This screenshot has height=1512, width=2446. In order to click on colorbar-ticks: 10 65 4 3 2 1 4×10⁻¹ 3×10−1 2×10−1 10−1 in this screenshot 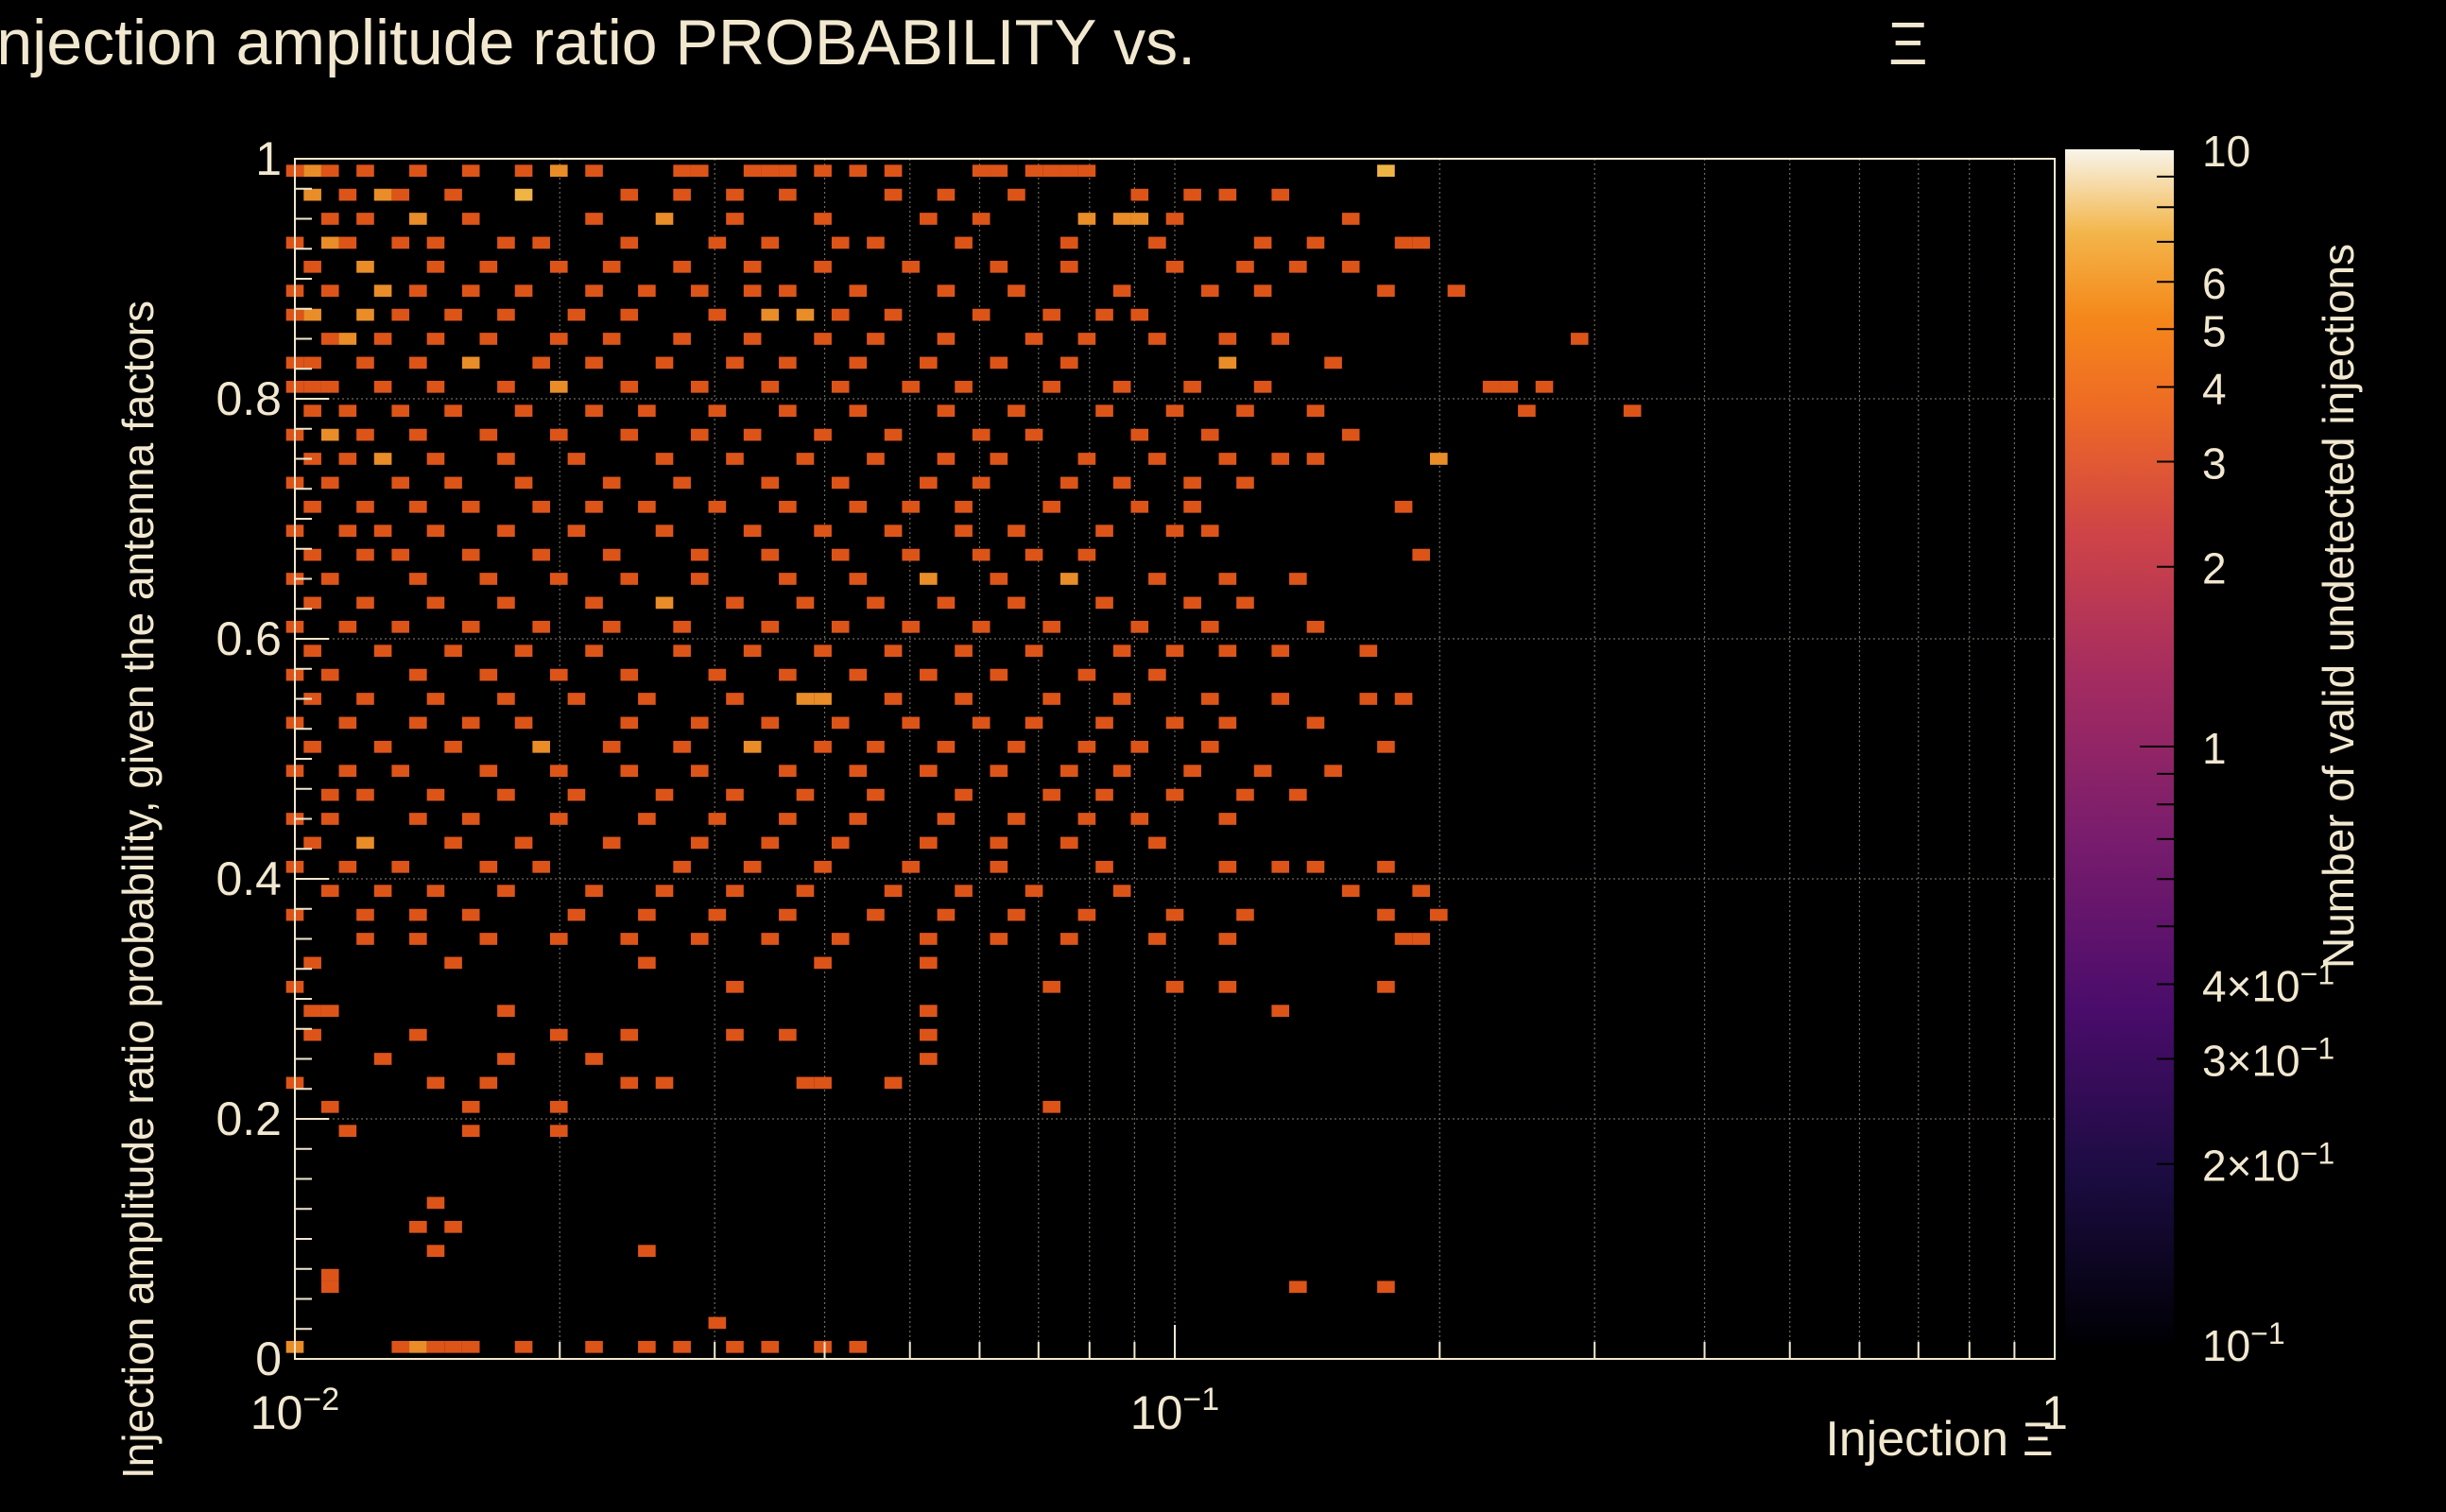, I will do `click(2237, 748)`.